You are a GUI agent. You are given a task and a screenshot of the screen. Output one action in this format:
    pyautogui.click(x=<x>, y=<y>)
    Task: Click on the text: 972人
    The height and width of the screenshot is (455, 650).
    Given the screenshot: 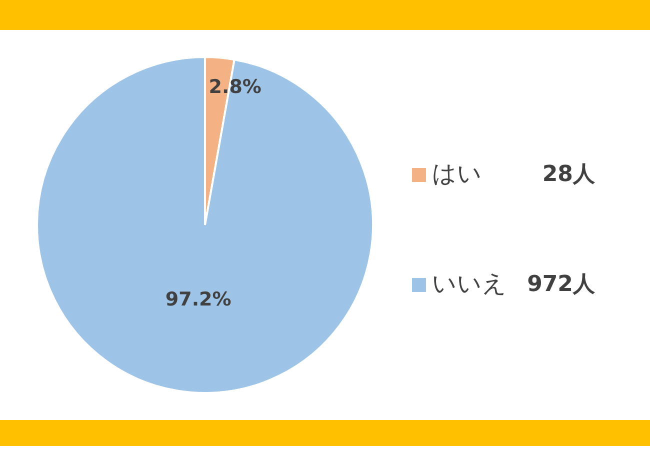 What is the action you would take?
    pyautogui.click(x=561, y=285)
    